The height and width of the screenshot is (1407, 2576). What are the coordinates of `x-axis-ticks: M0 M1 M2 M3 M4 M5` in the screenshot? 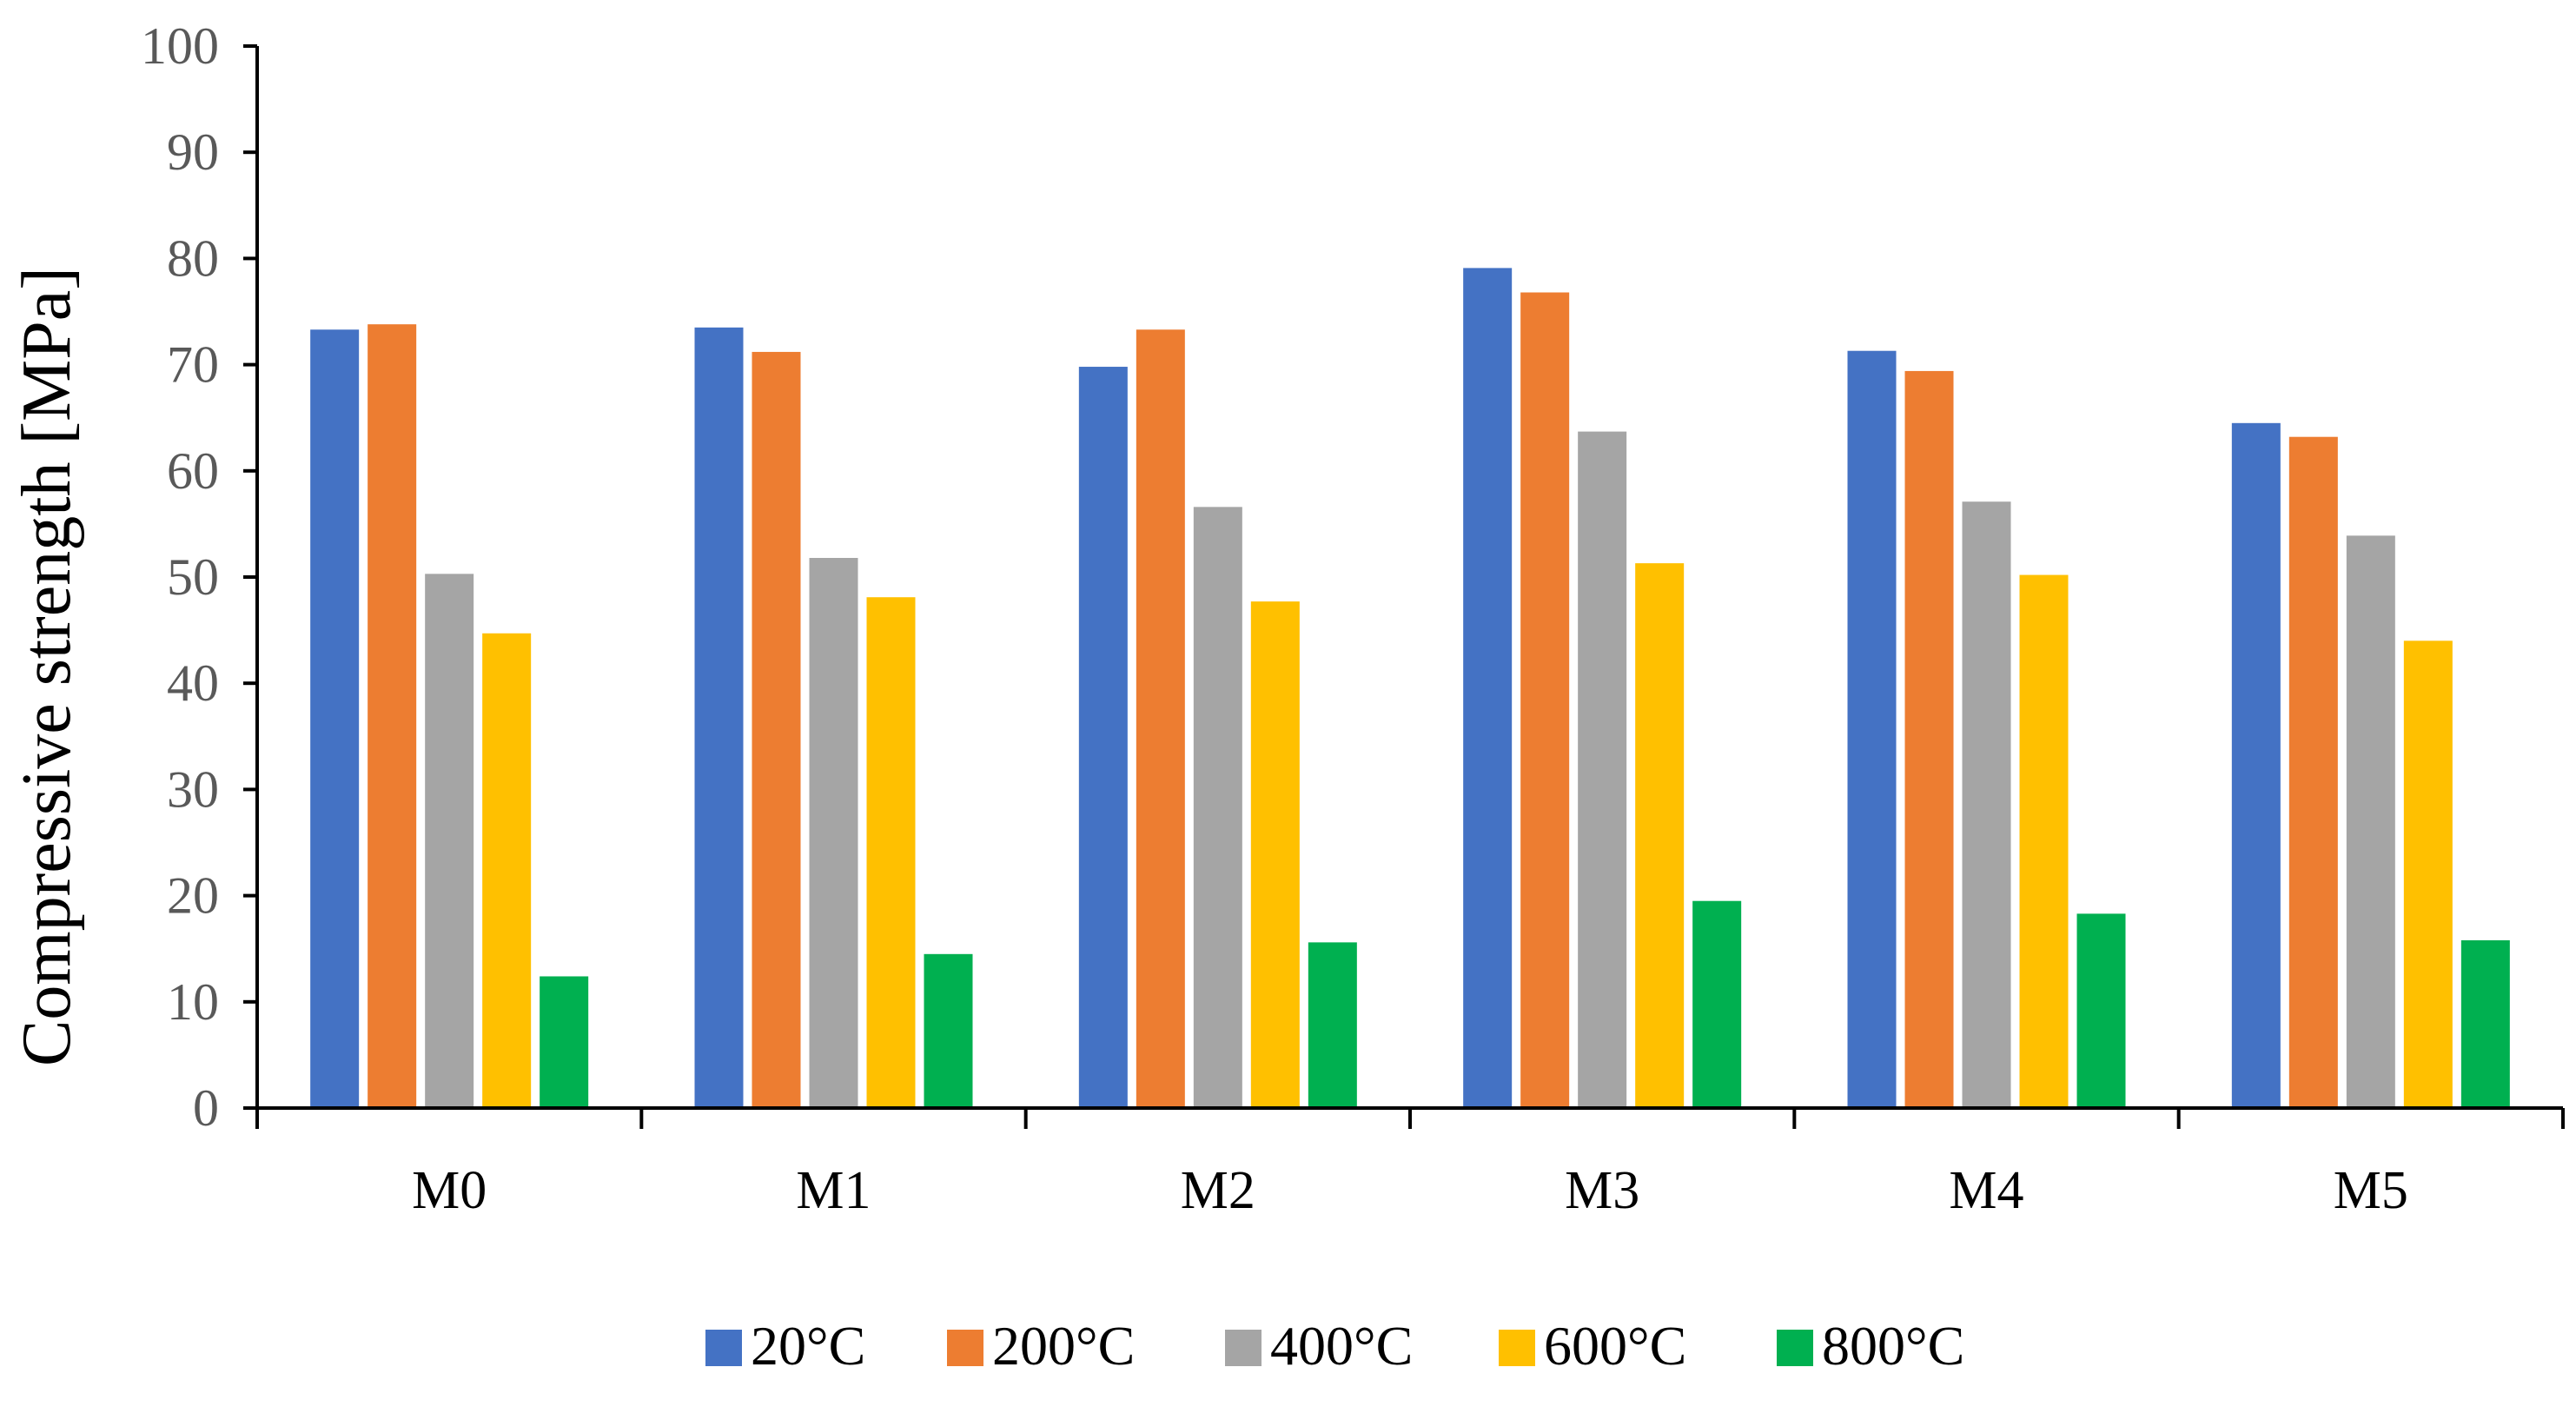 It's located at (1410, 1164).